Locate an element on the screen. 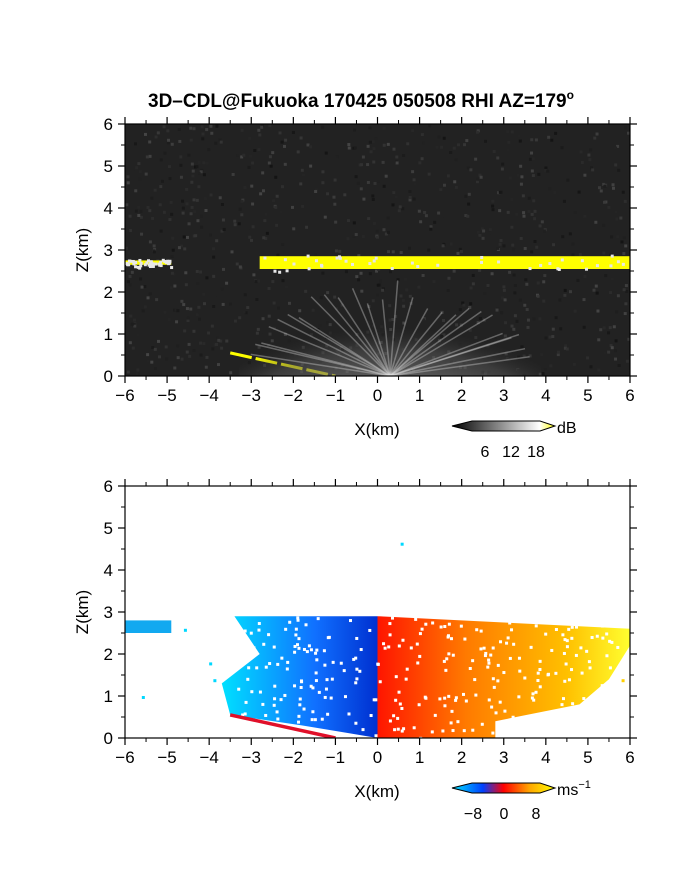  negative-velocity-region is located at coordinates (299, 677).